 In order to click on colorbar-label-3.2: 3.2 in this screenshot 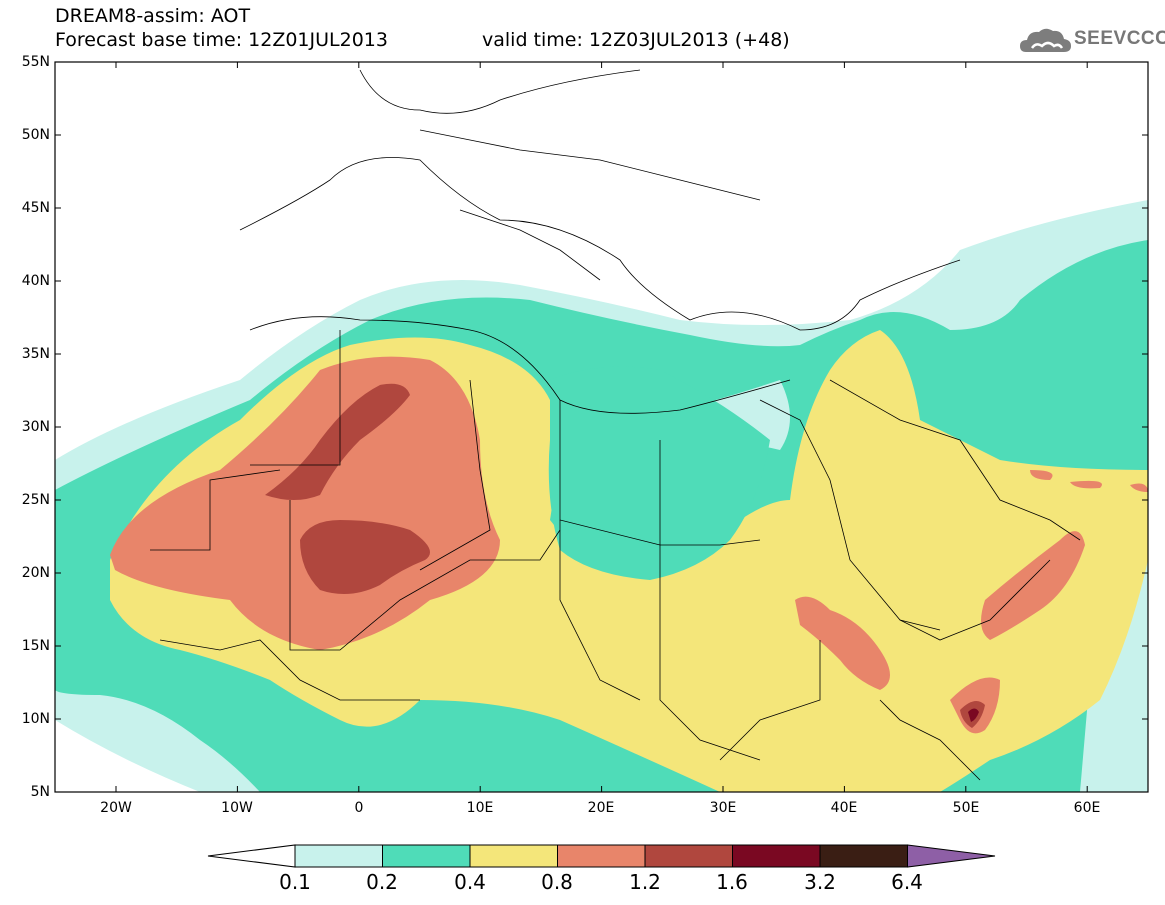, I will do `click(820, 882)`.